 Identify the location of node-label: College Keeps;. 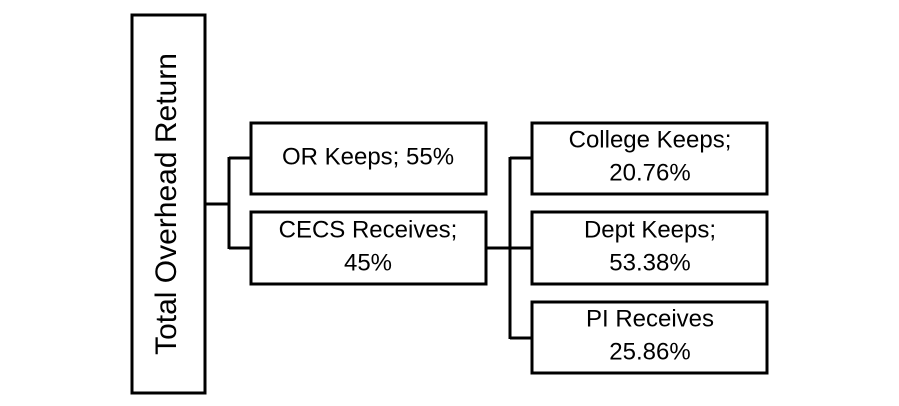
(650, 139).